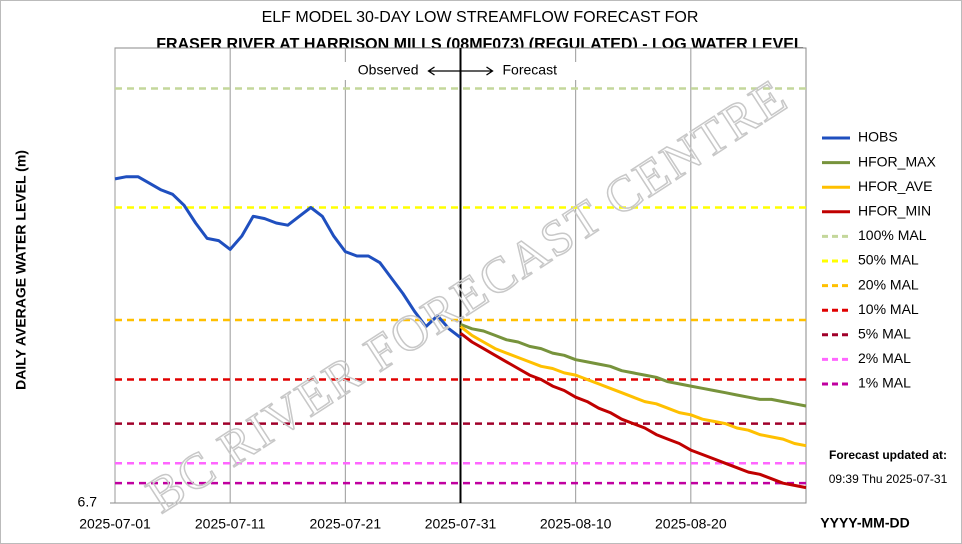 The height and width of the screenshot is (544, 962). I want to click on x-tick-label: 2025-07-21, so click(346, 524).